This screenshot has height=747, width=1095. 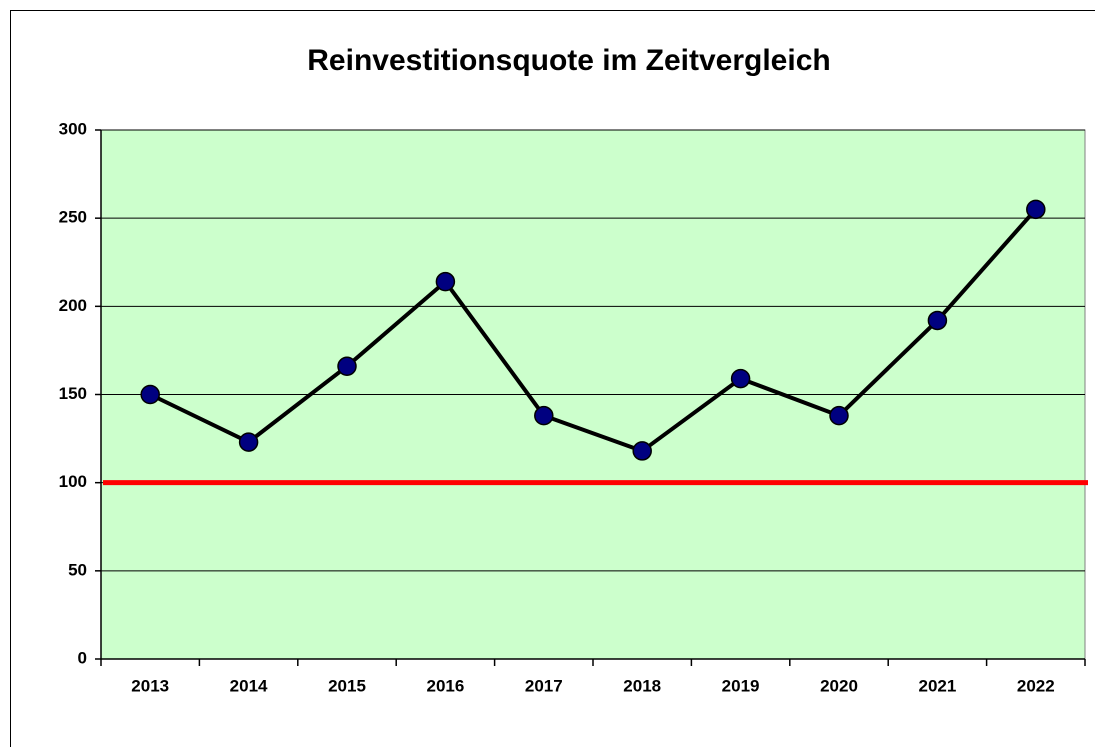 I want to click on y-tick-label: 150, so click(x=73, y=393).